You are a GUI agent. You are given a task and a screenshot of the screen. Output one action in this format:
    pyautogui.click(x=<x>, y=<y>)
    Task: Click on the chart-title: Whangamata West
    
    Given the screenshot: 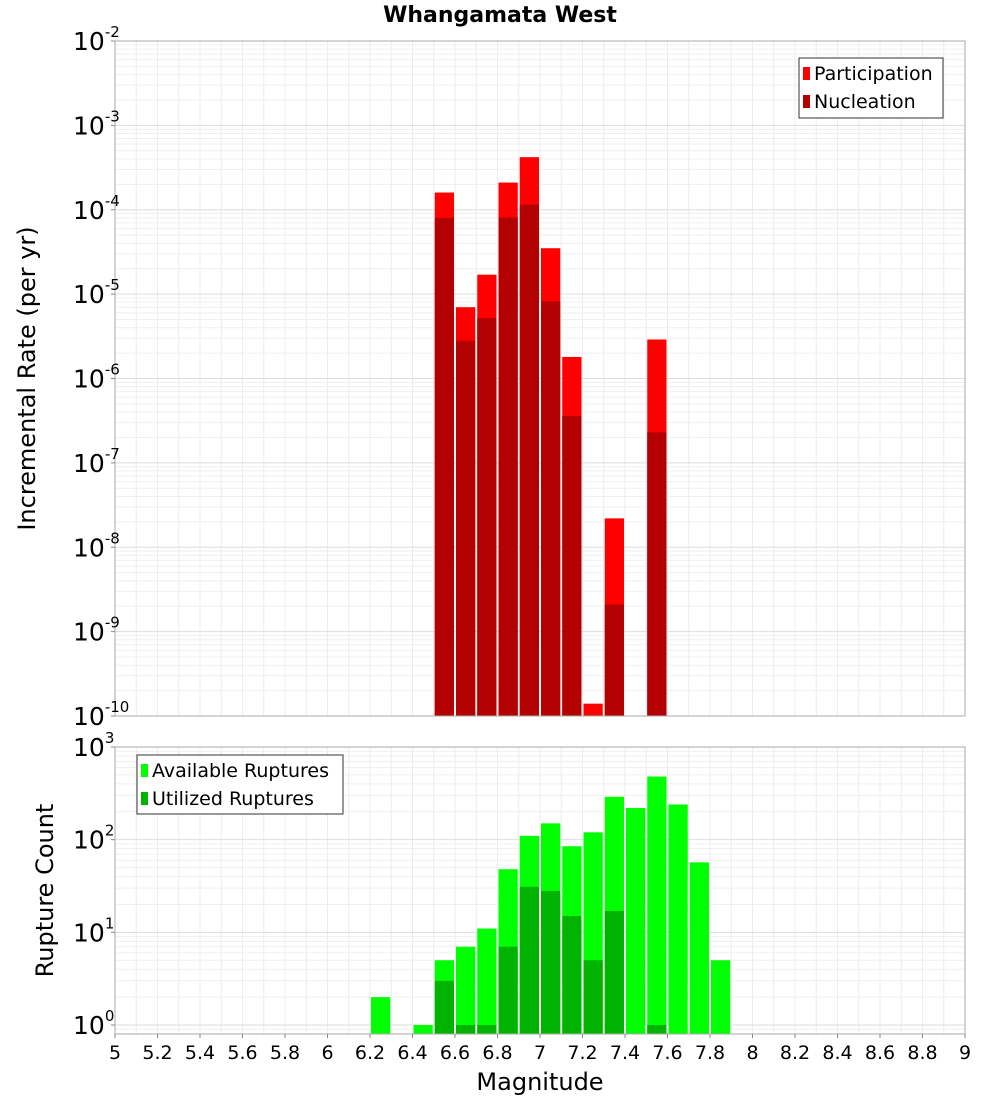 What is the action you would take?
    pyautogui.click(x=500, y=15)
    